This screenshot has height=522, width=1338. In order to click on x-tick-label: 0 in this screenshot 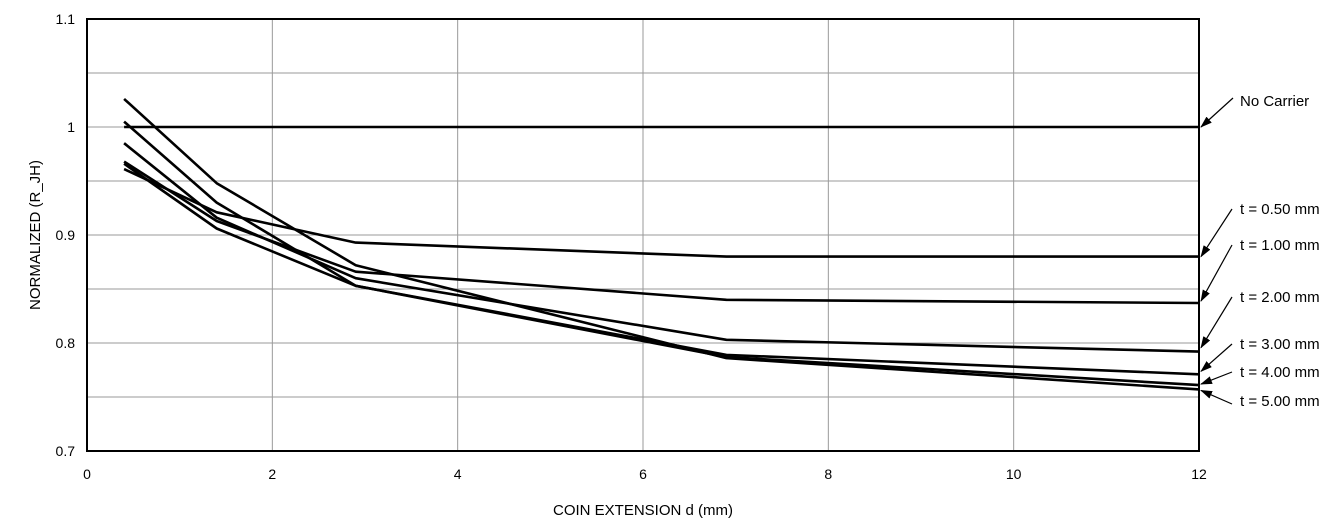, I will do `click(87, 474)`.